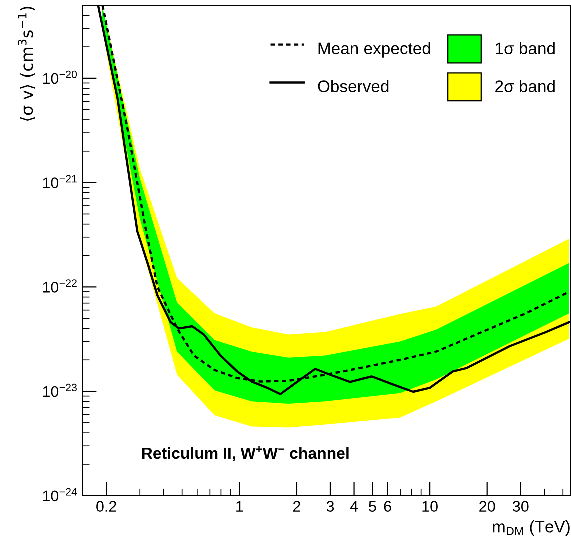 Image resolution: width=571 pixels, height=551 pixels. I want to click on x-tick-label: 0.2, so click(106, 506).